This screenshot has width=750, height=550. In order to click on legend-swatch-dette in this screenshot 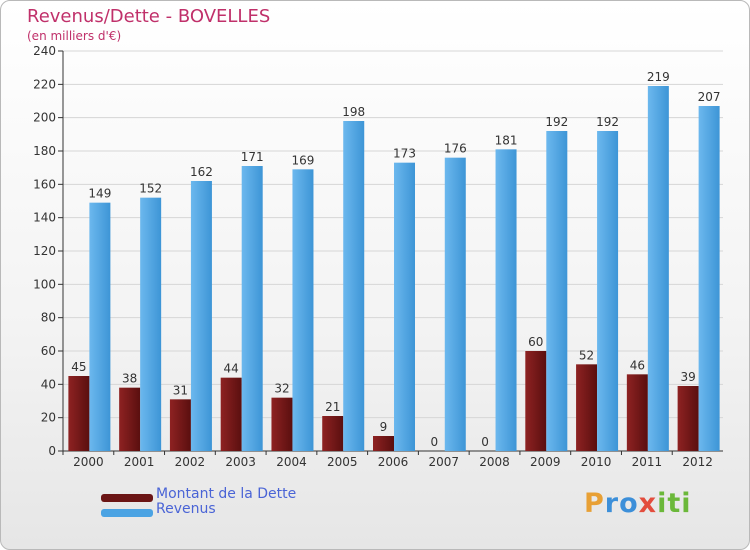, I will do `click(127, 498)`.